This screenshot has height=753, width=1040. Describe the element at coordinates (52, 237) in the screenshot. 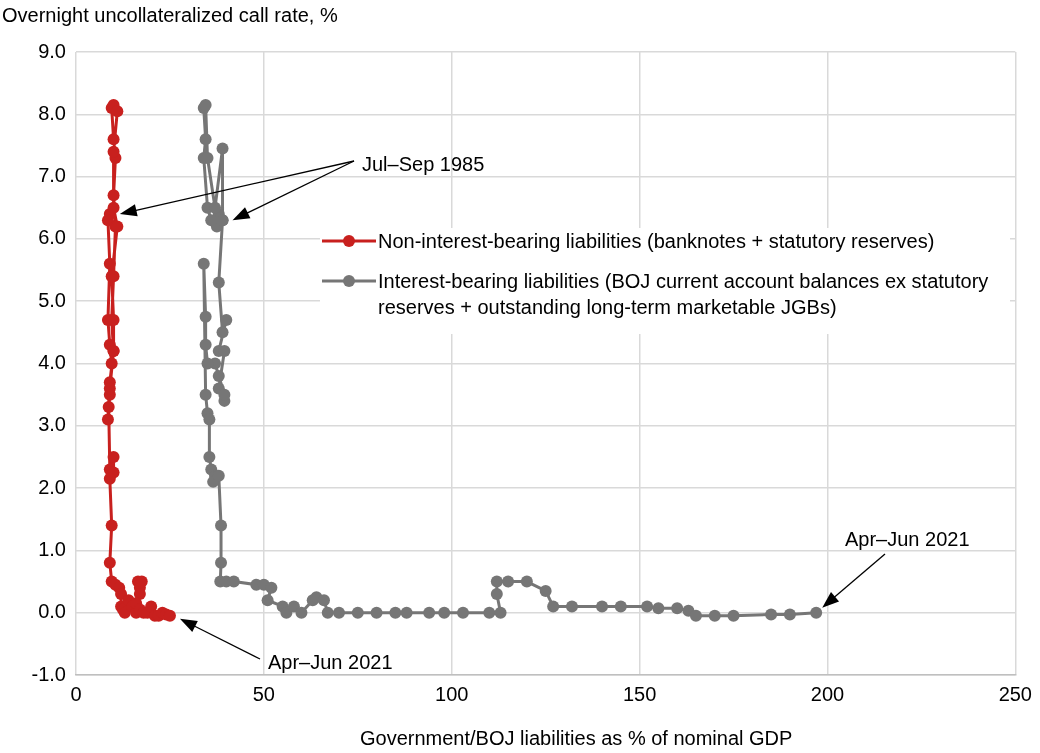

I see `y-tick-label: 6.0` at that location.